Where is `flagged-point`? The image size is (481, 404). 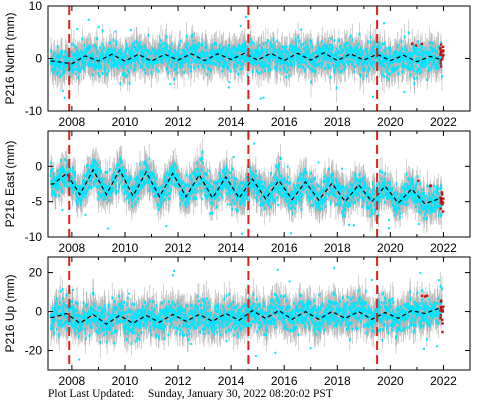
flagged-point is located at coordinates (441, 44).